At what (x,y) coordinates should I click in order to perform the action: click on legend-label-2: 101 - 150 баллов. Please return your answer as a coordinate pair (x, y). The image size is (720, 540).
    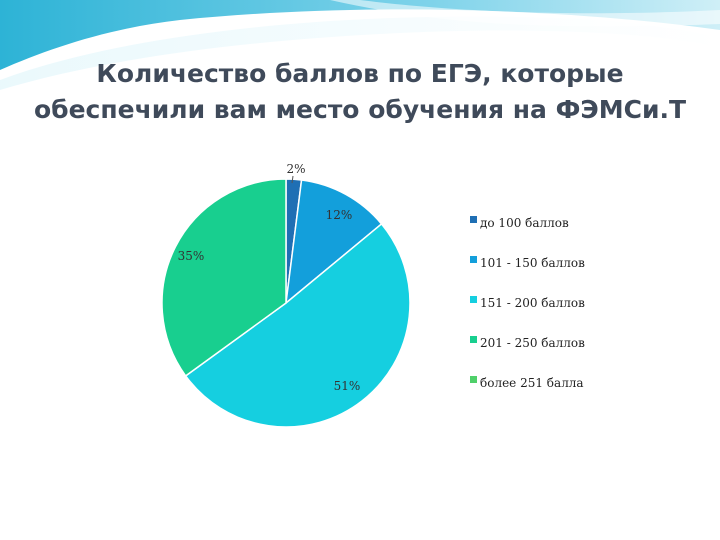
    Looking at the image, I should click on (532, 263).